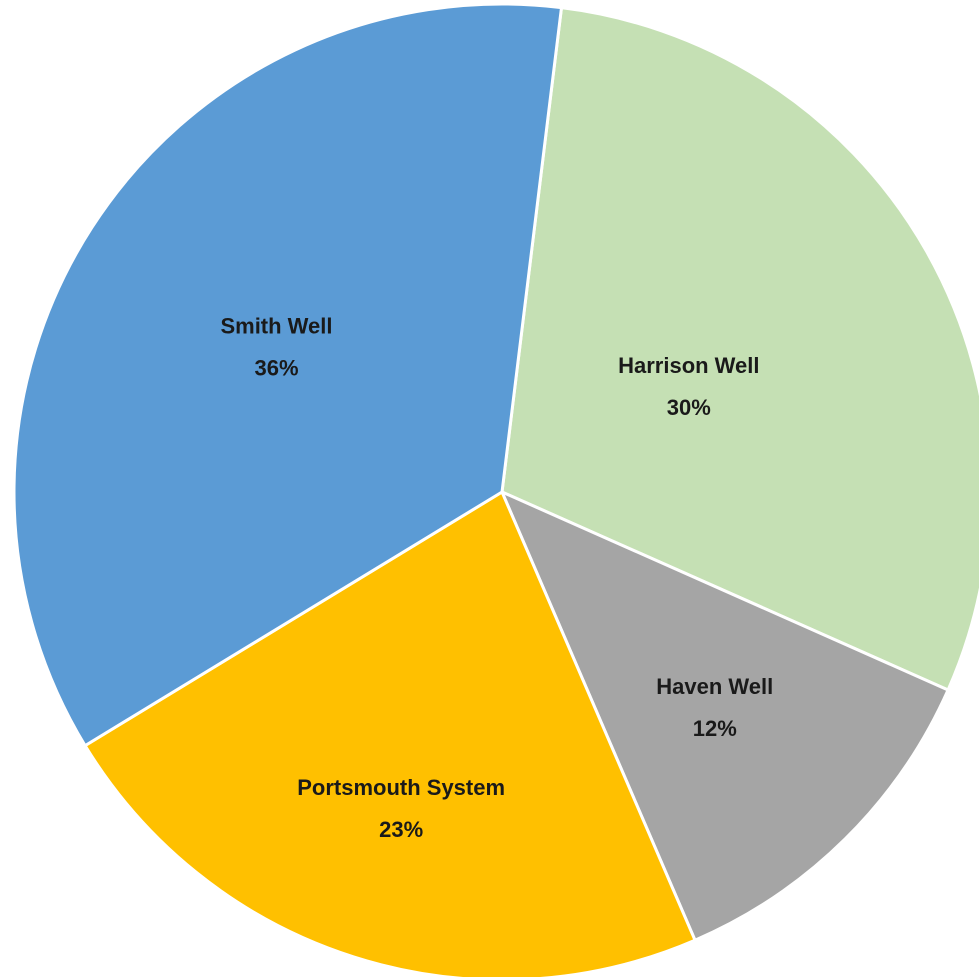 Image resolution: width=979 pixels, height=977 pixels. Describe the element at coordinates (689, 407) in the screenshot. I see `slice-percent-harrison-well: 30%` at that location.